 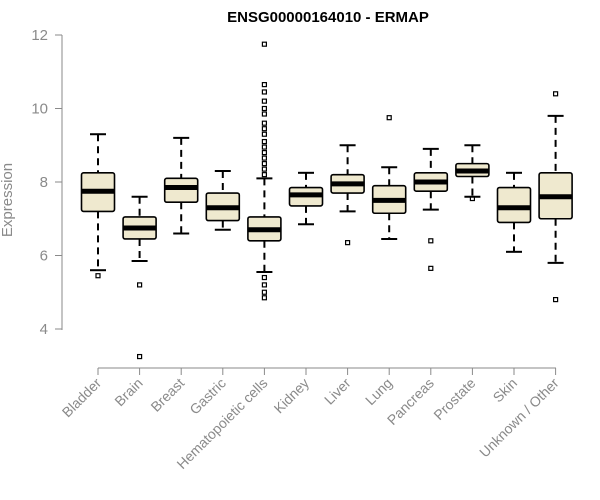 What do you see at coordinates (44, 256) in the screenshot?
I see `y-tick-label: 6` at bounding box center [44, 256].